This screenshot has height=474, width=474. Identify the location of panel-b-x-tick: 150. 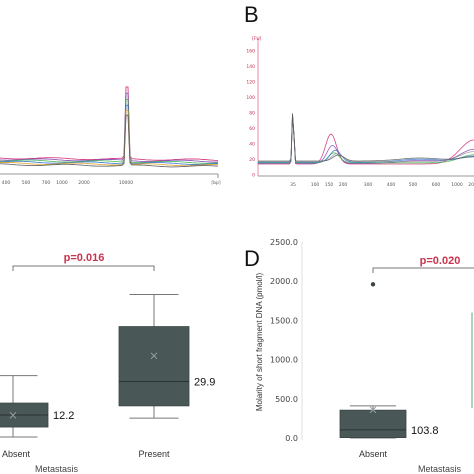
(329, 185).